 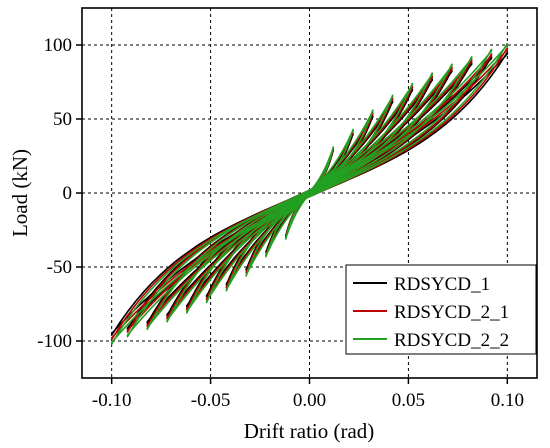 What do you see at coordinates (62, 119) in the screenshot?
I see `y-tick-label: 50` at bounding box center [62, 119].